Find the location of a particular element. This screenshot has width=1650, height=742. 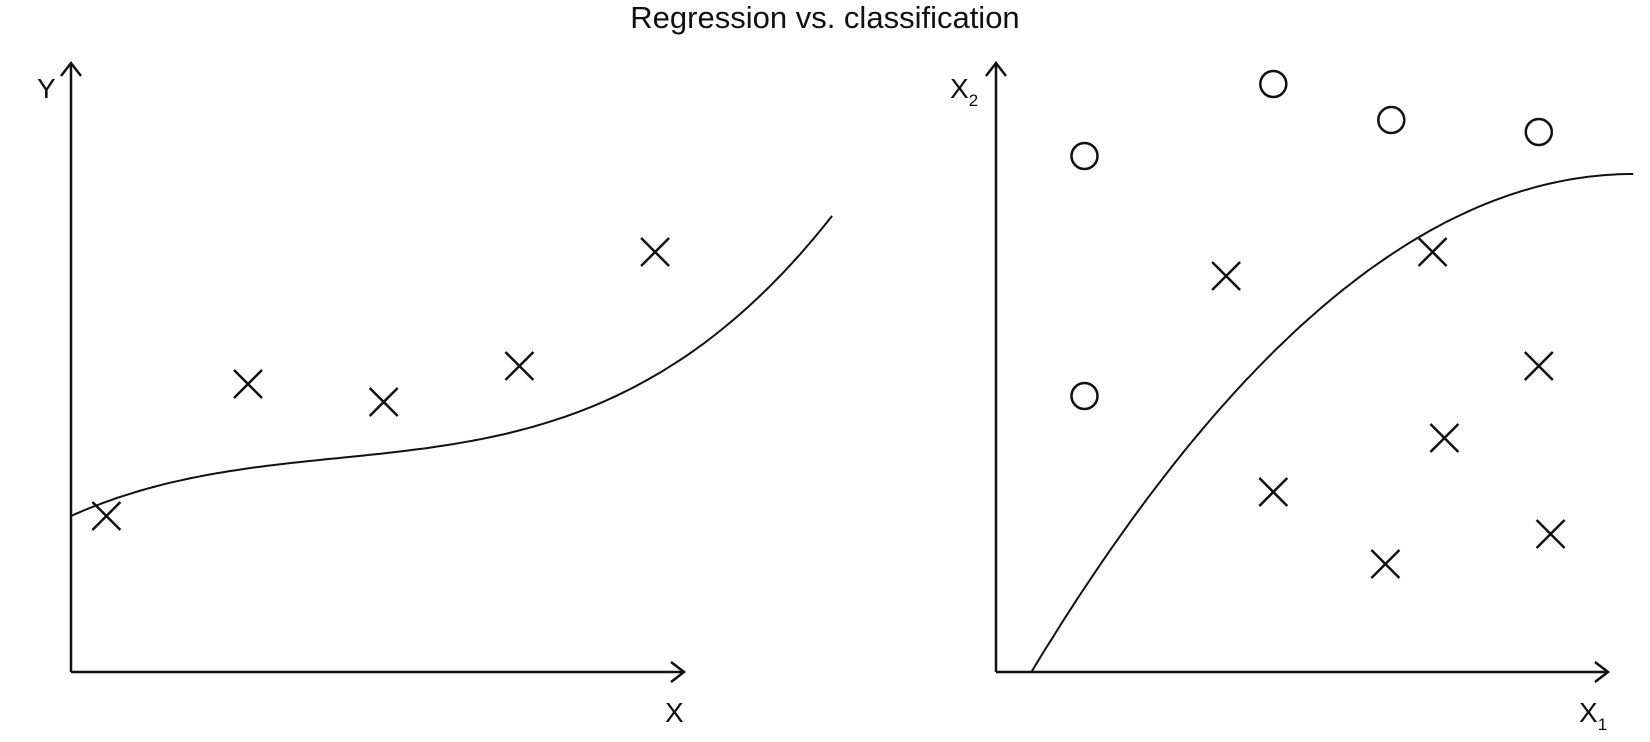

left-y-axis-label: Y is located at coordinates (46, 88).